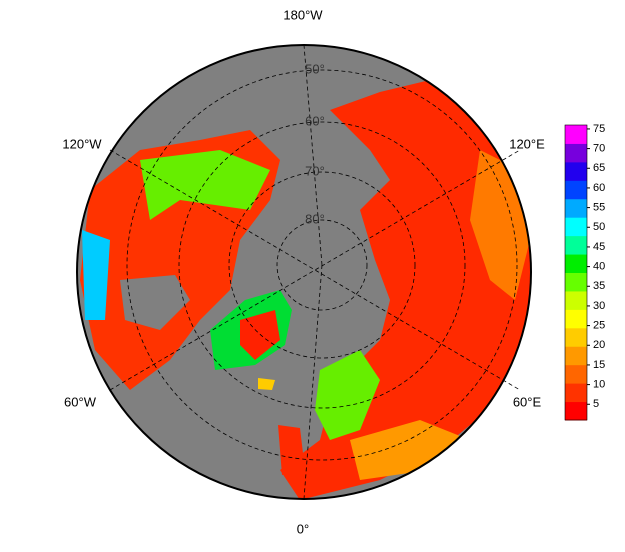  I want to click on colorbar-tick-label: 10, so click(599, 385).